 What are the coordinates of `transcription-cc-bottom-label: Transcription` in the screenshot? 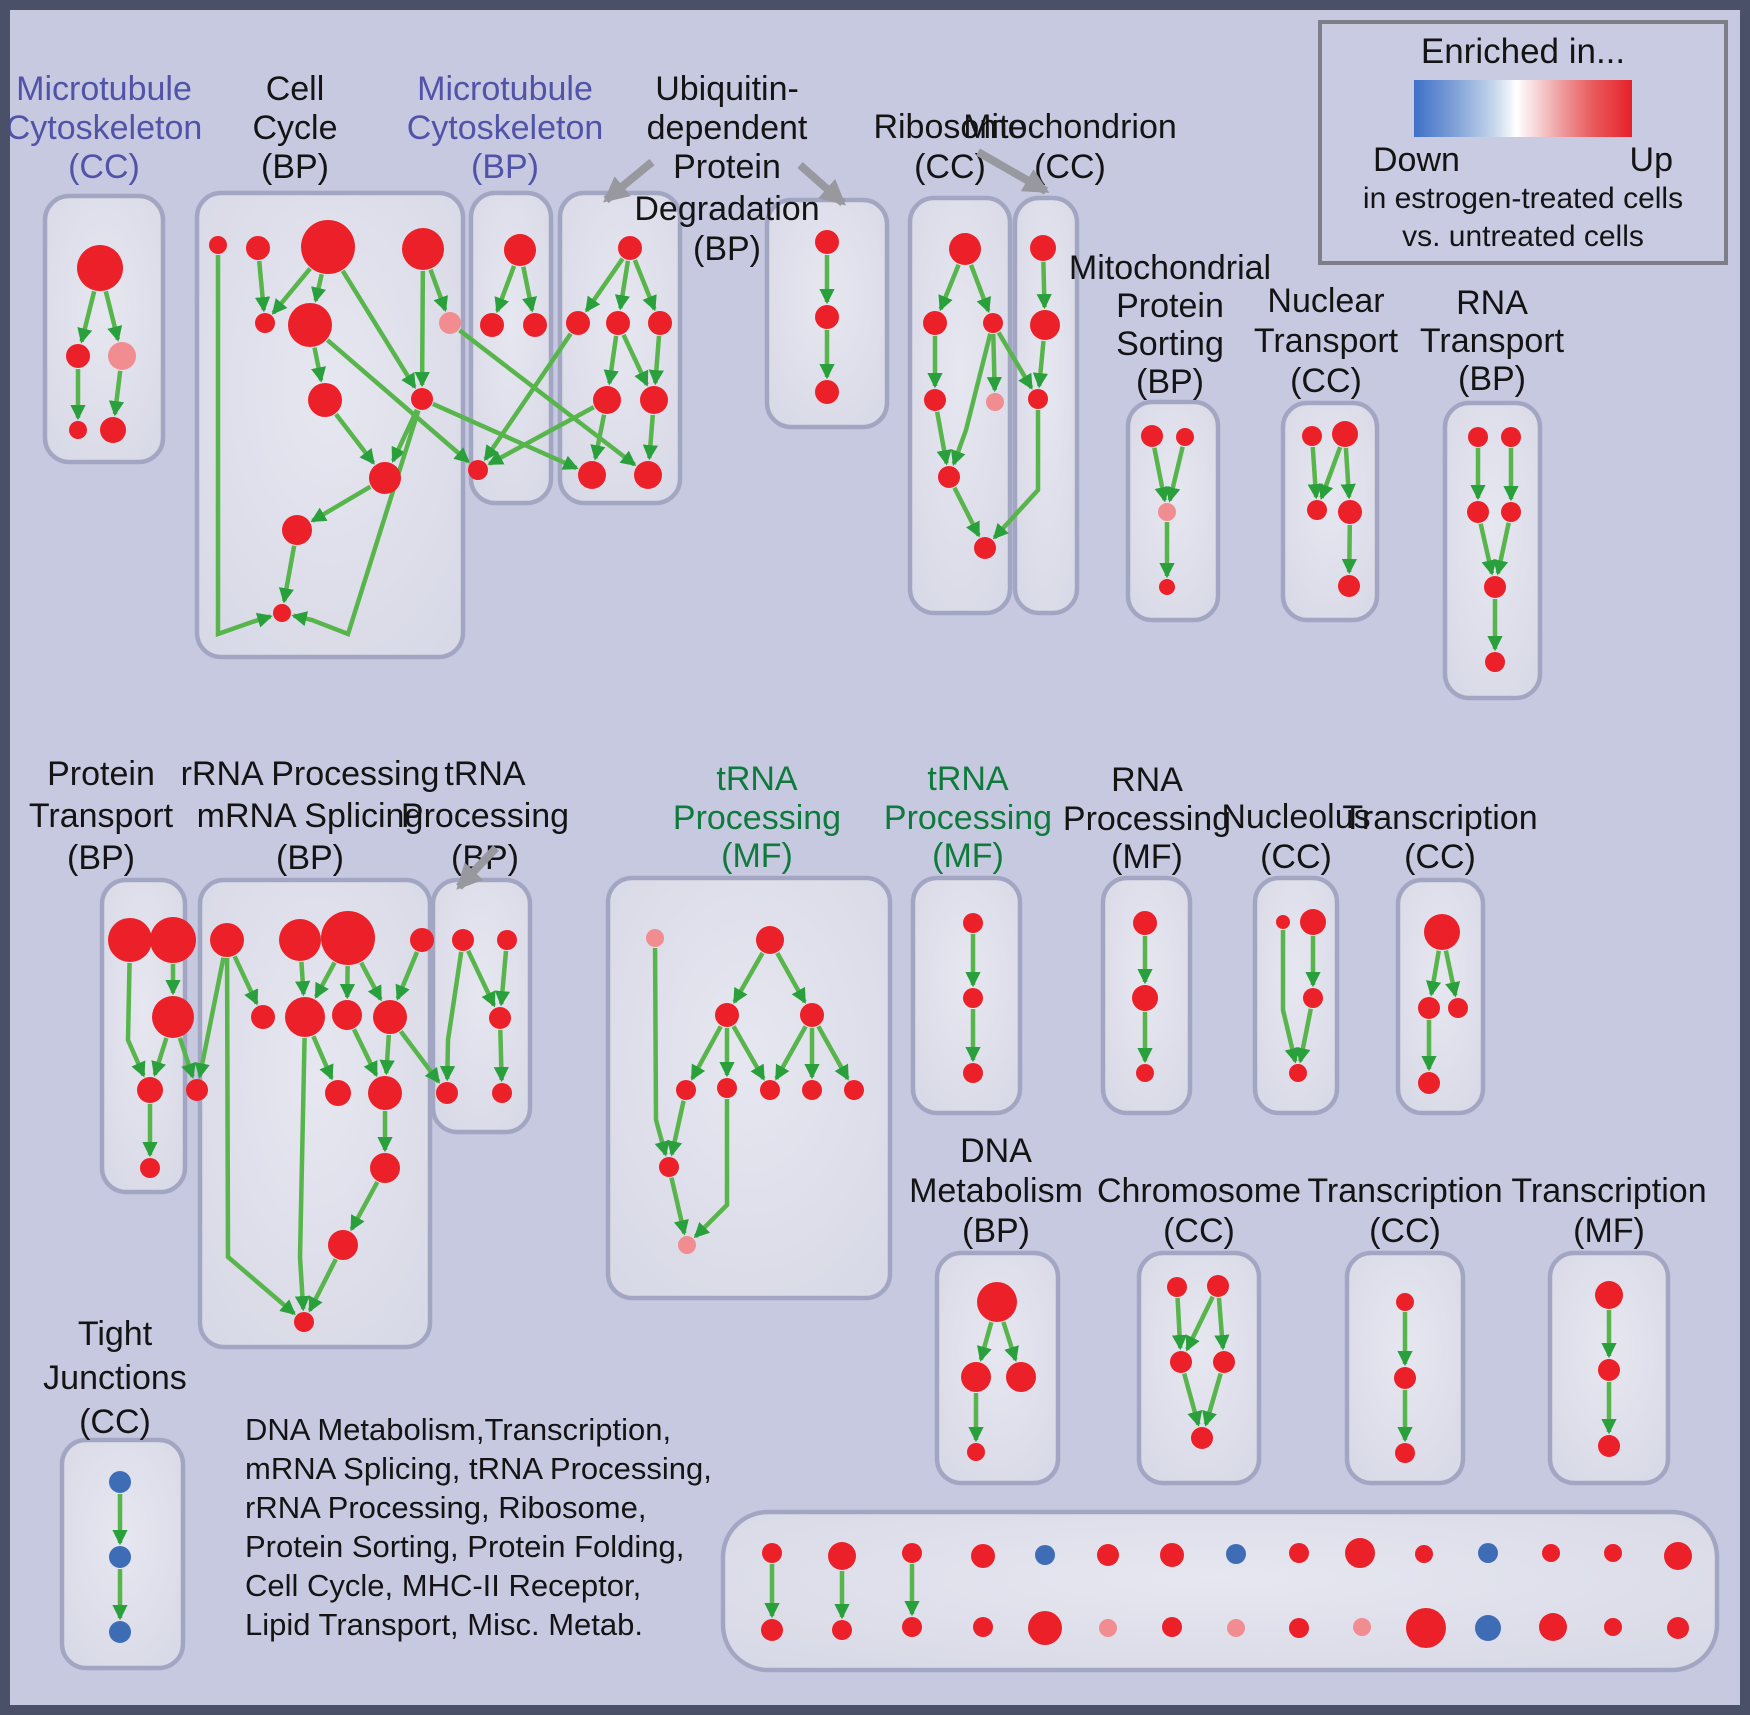 It's located at (1404, 1191).